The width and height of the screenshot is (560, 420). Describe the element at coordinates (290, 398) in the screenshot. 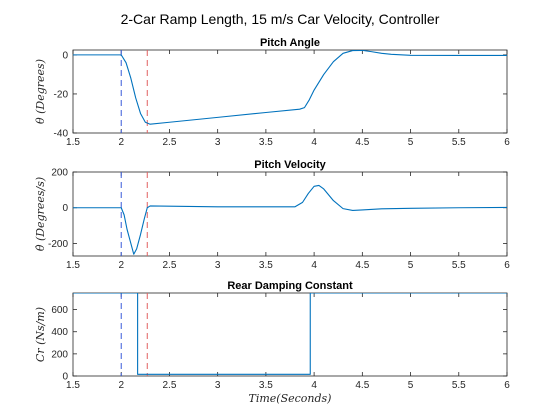

I see `x-axis-label: Time(Seconds)` at that location.